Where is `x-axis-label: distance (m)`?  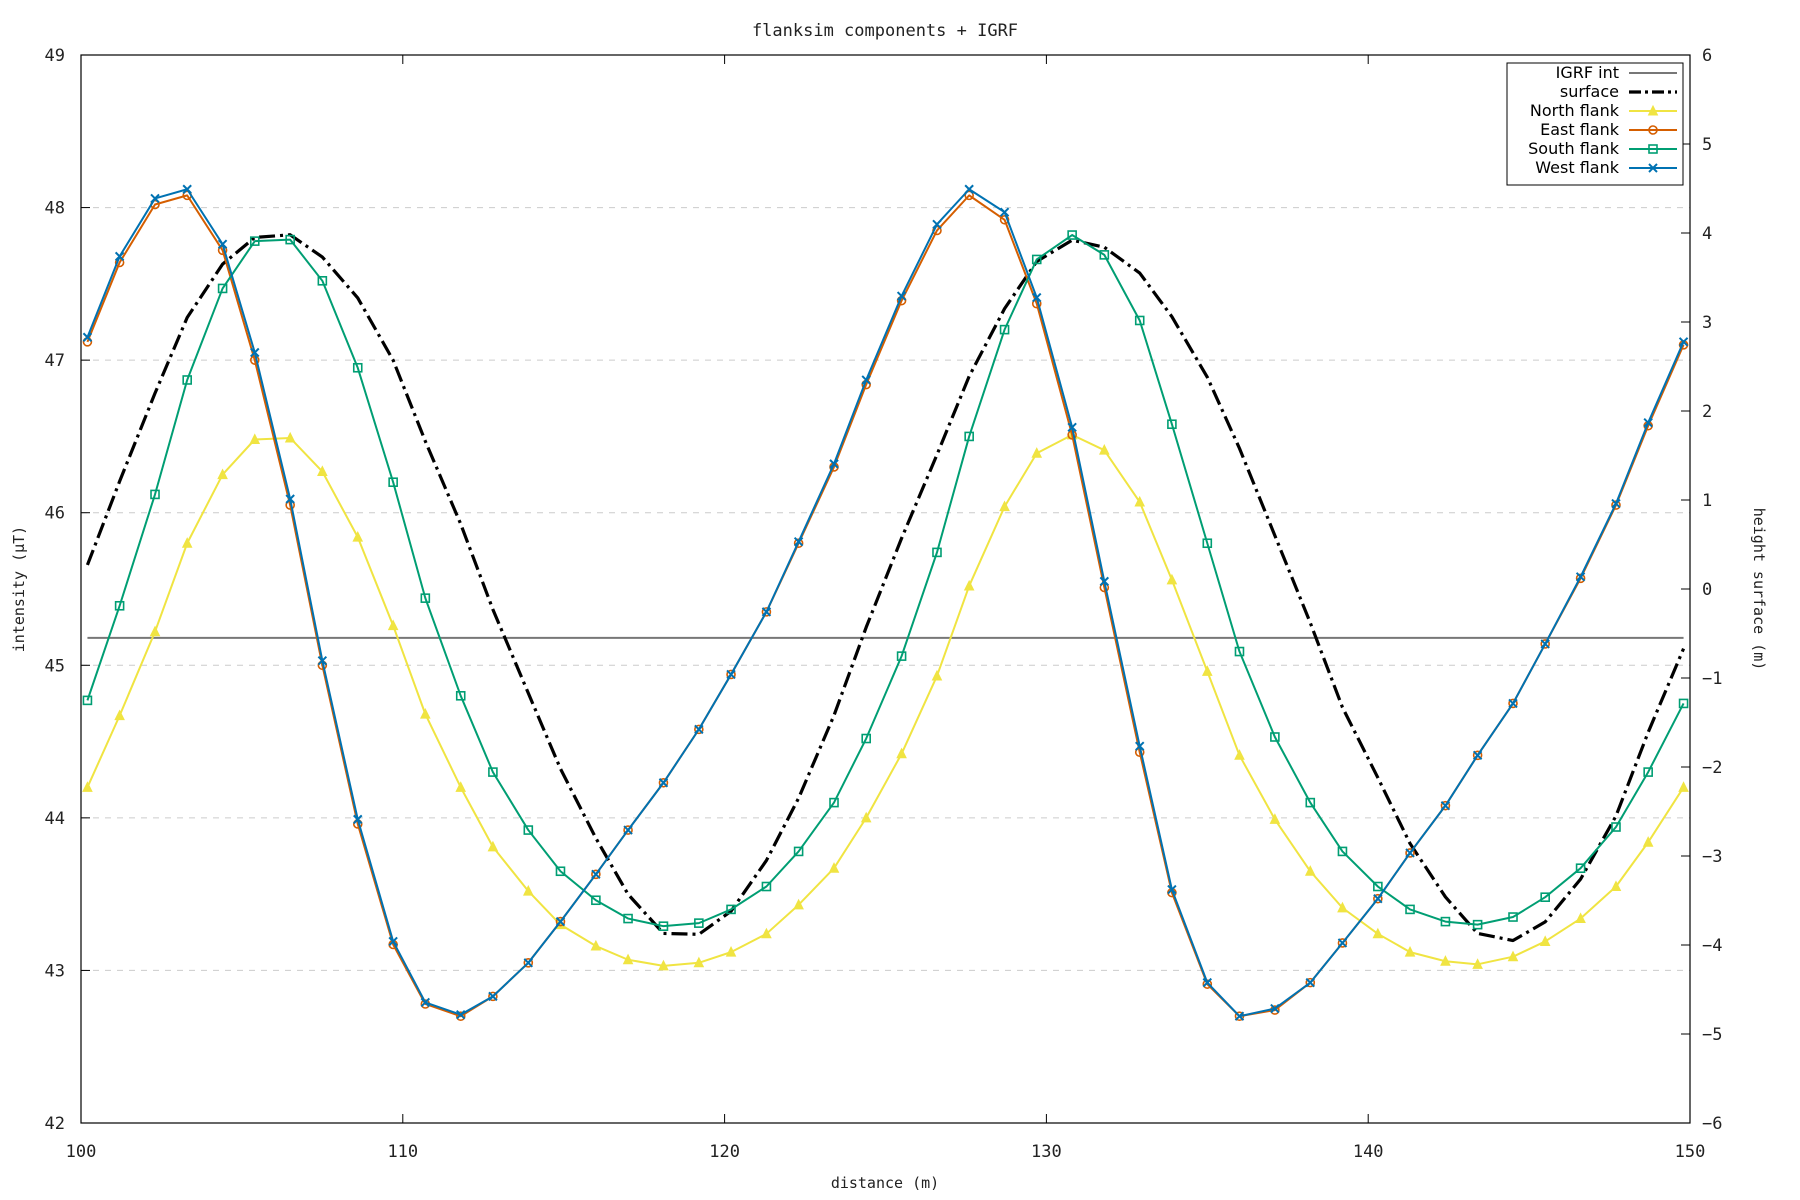
x-axis-label: distance (m) is located at coordinates (885, 1183).